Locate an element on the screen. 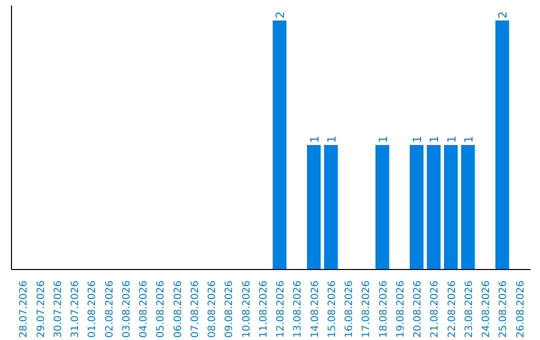  x-tick-label: 04.08.2026 is located at coordinates (144, 309).